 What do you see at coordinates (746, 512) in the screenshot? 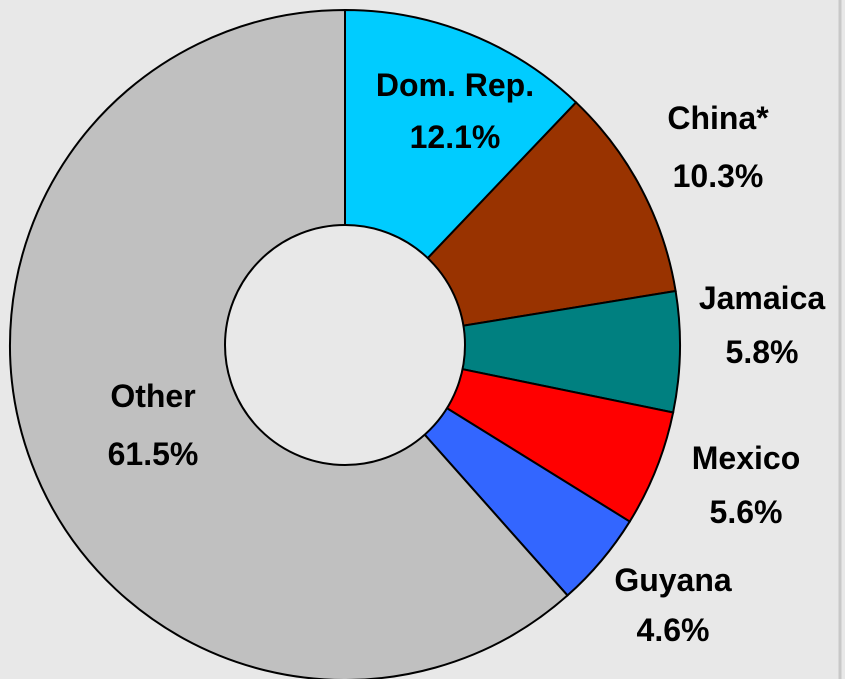
I see `slice-value-mexico: 5.6%` at bounding box center [746, 512].